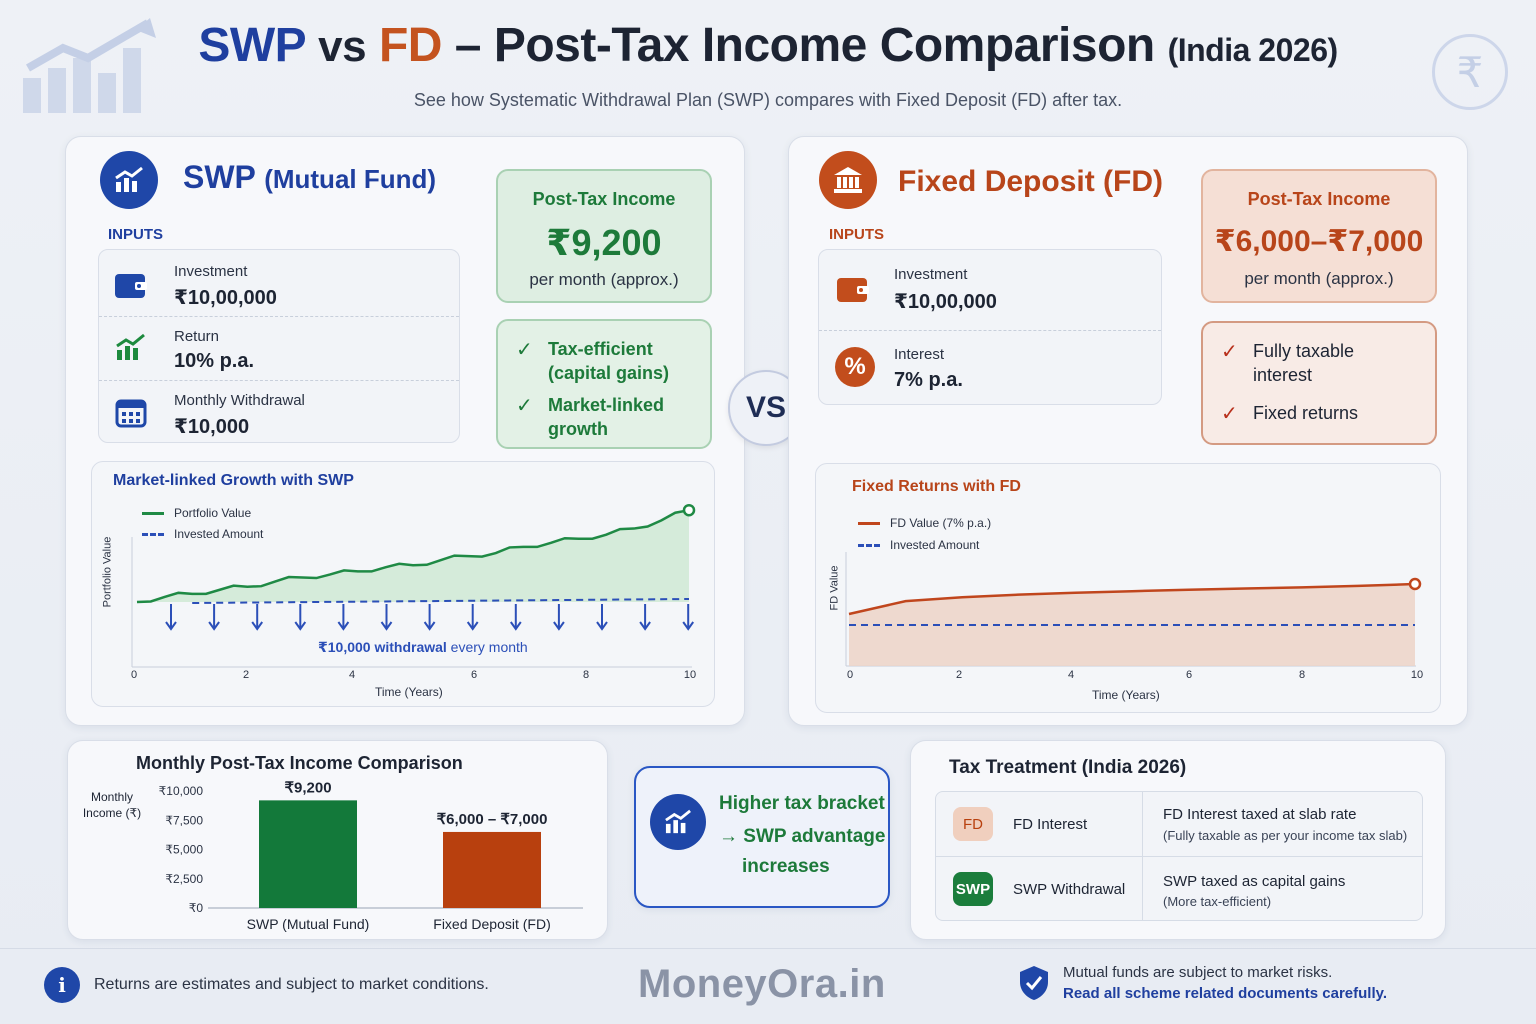 This screenshot has width=1536, height=1024. What do you see at coordinates (196, 513) in the screenshot?
I see `legend-portfolio: Portfolio Value` at bounding box center [196, 513].